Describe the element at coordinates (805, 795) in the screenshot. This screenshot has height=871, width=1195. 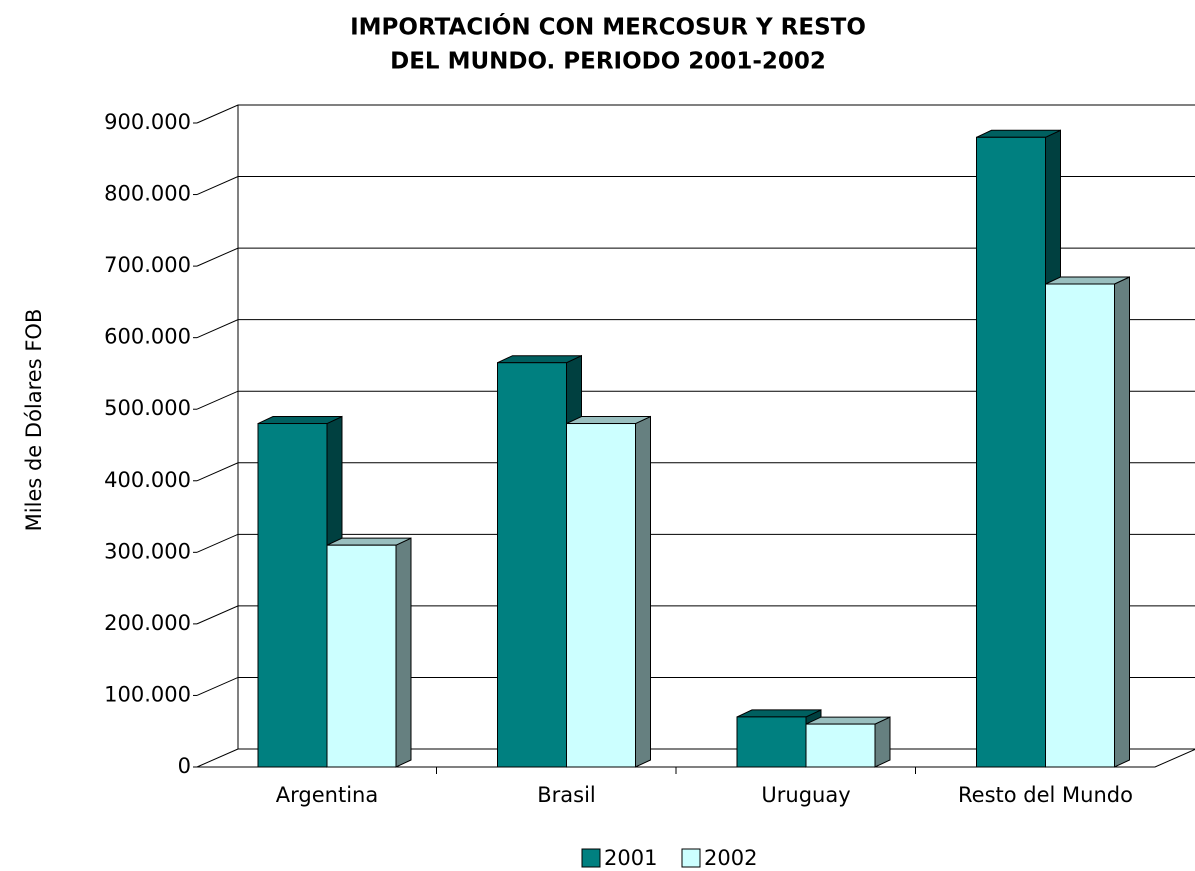
I see `x-tick-label: Uruguay` at that location.